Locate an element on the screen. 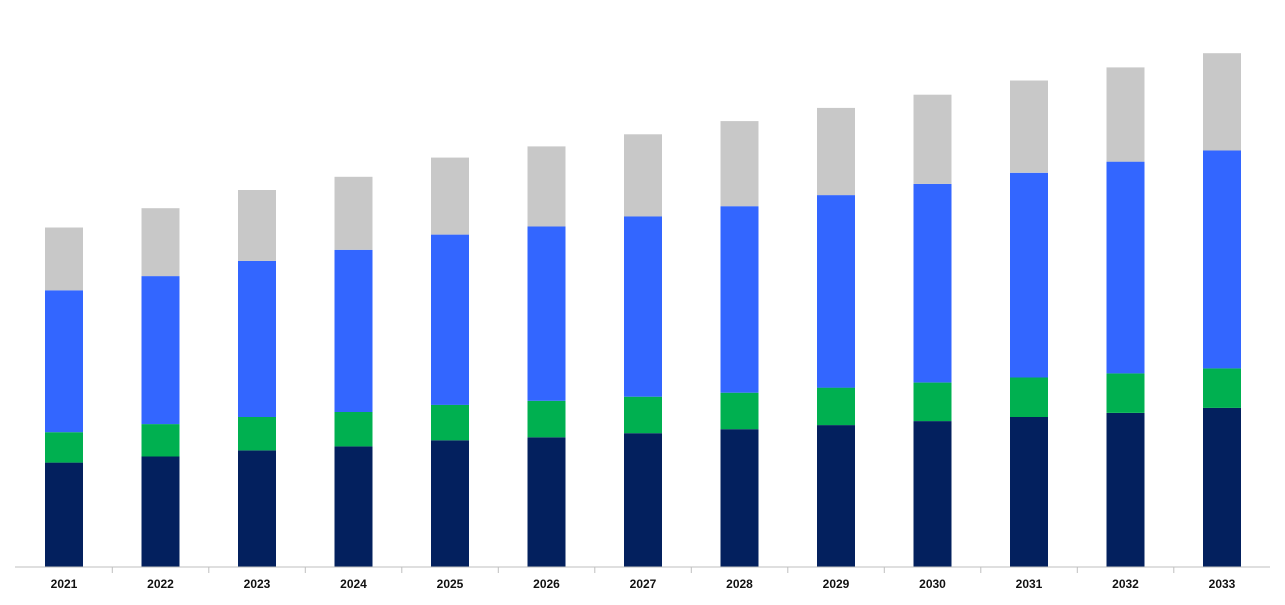  x-tick-label-2024: 2024 is located at coordinates (353, 584).